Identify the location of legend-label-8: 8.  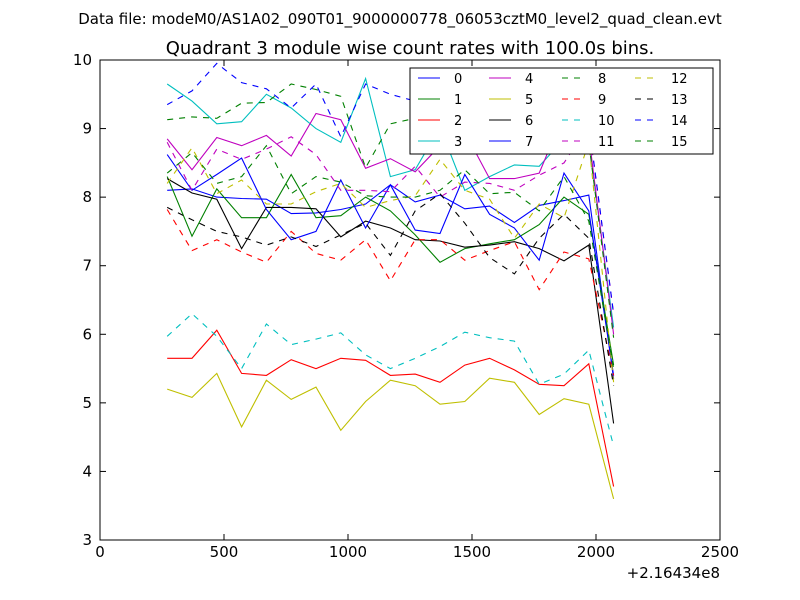
(602, 79).